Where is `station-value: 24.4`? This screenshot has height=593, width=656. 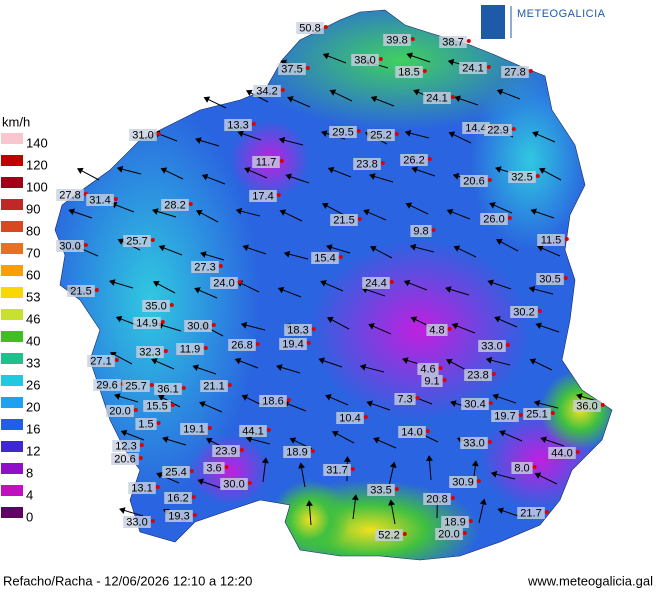
station-value: 24.4 is located at coordinates (375, 283).